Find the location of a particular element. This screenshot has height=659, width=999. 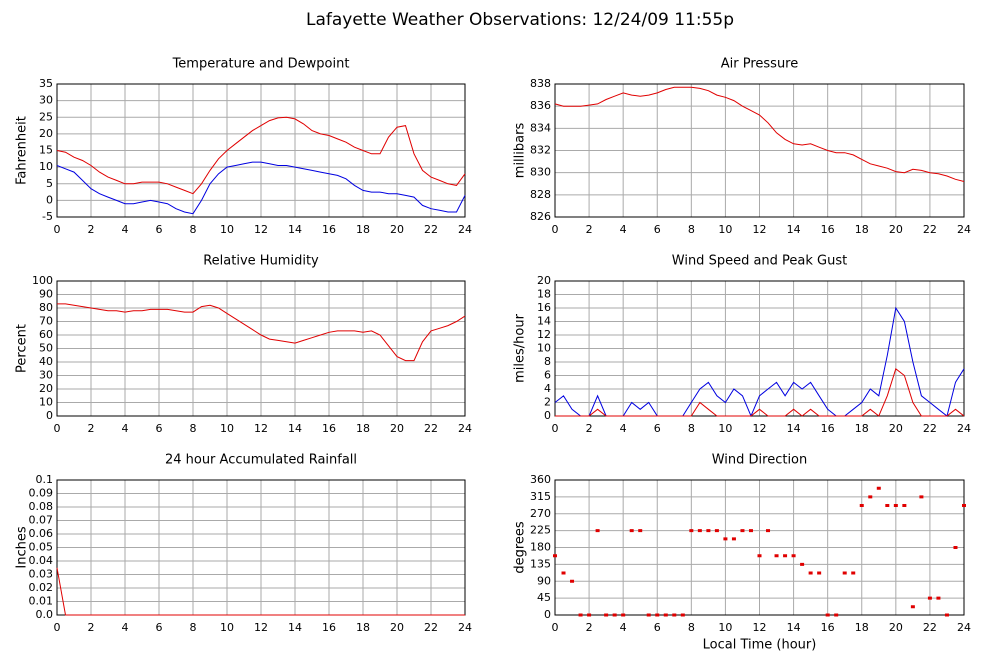

x-tick-label: 24 is located at coordinates (465, 428).